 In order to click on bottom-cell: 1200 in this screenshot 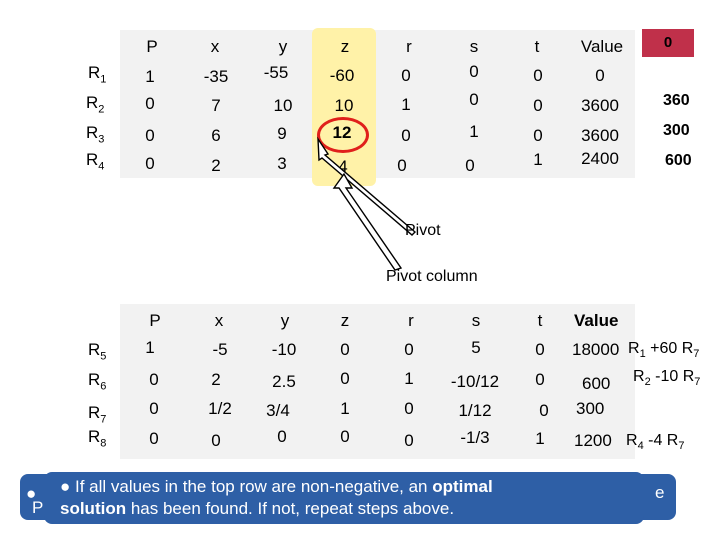, I will do `click(593, 440)`.